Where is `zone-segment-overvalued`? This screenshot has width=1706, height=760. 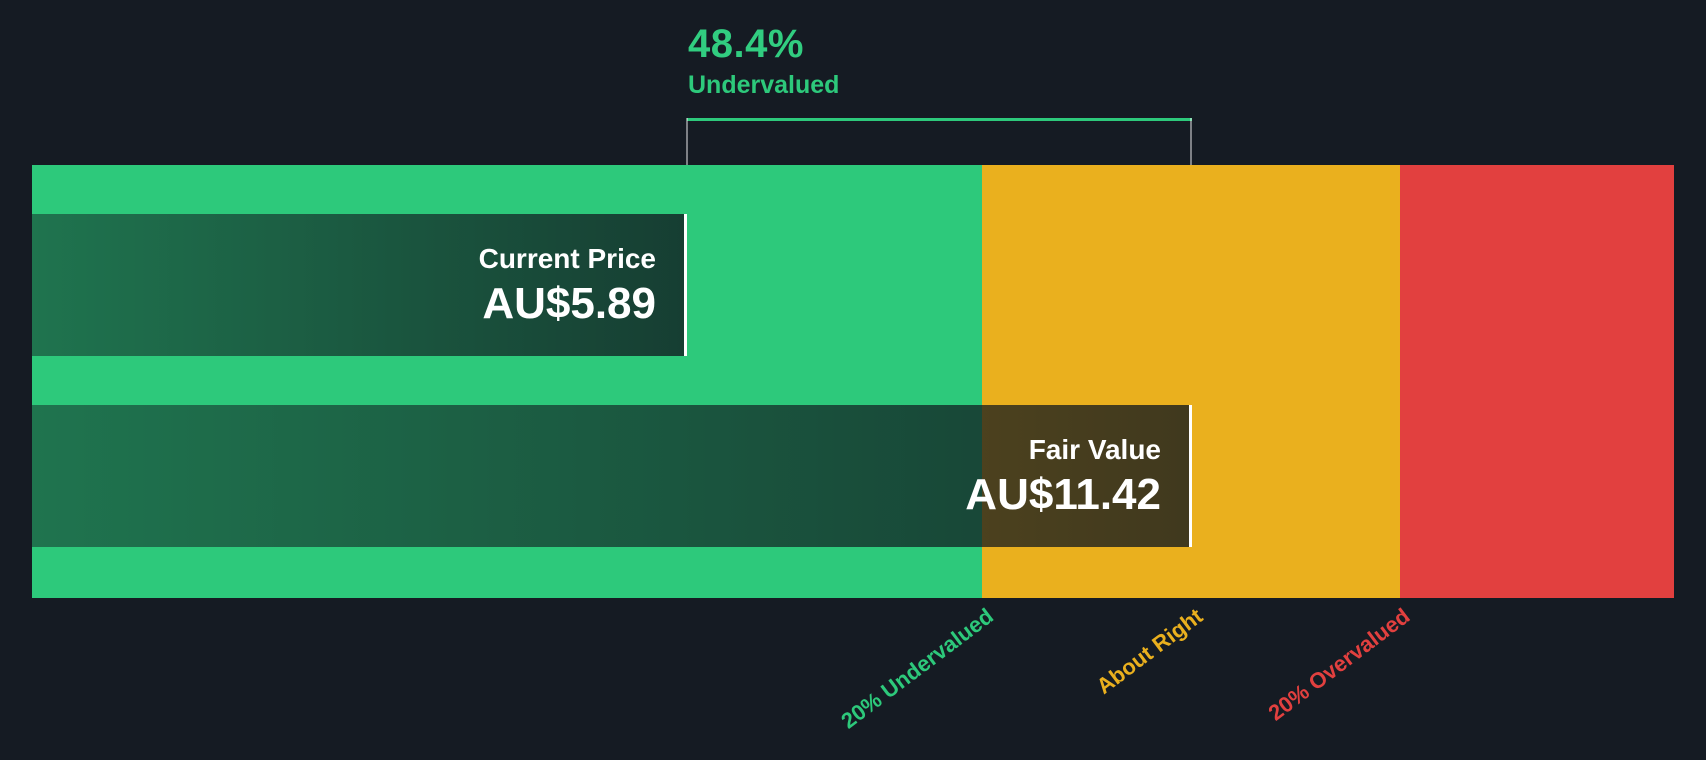 zone-segment-overvalued is located at coordinates (1537, 381).